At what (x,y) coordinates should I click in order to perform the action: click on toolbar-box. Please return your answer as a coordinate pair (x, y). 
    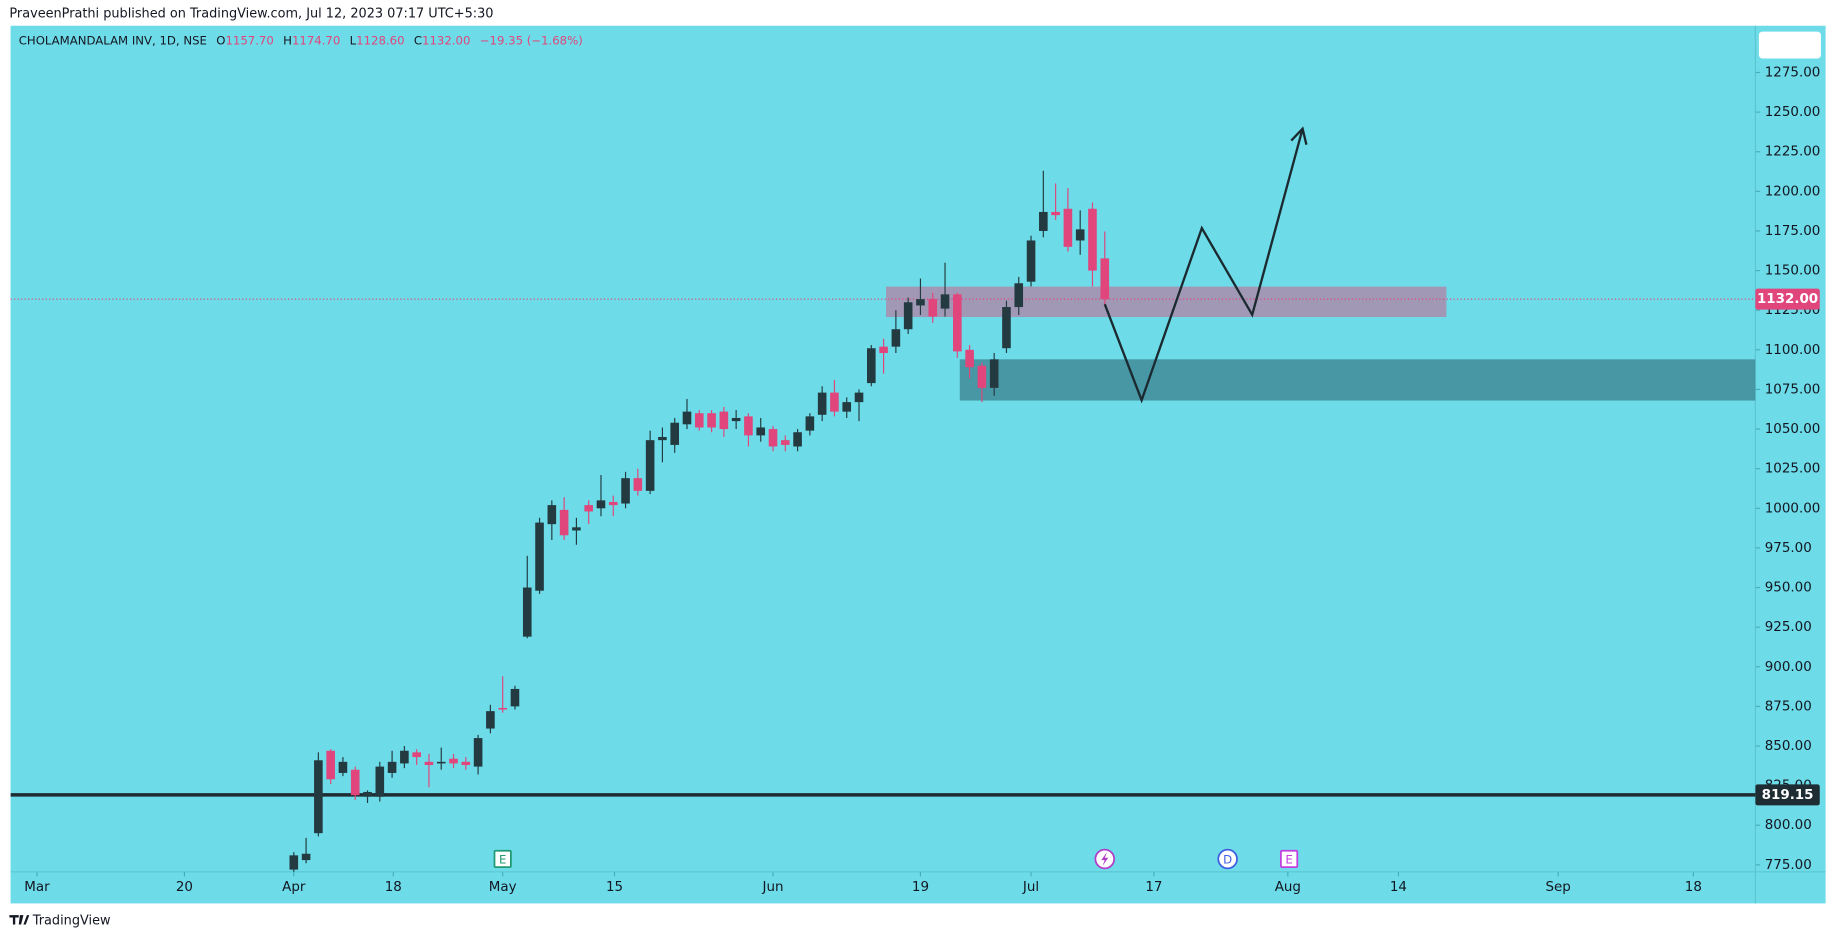
    Looking at the image, I should click on (1789, 45).